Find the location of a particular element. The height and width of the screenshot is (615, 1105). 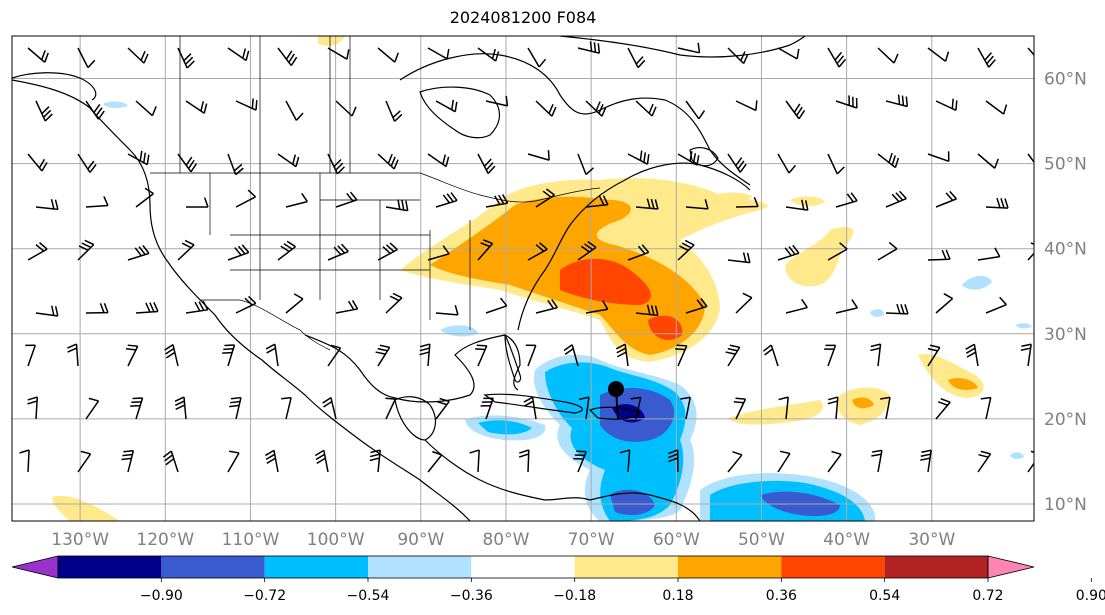

lat-label: 60°N is located at coordinates (1065, 80).